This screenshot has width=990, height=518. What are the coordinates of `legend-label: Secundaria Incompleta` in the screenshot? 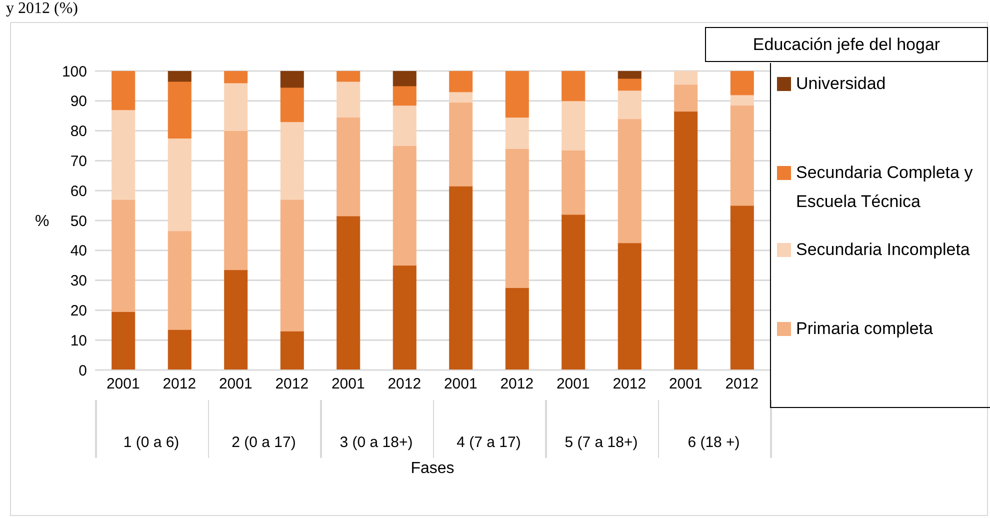 It's located at (883, 250).